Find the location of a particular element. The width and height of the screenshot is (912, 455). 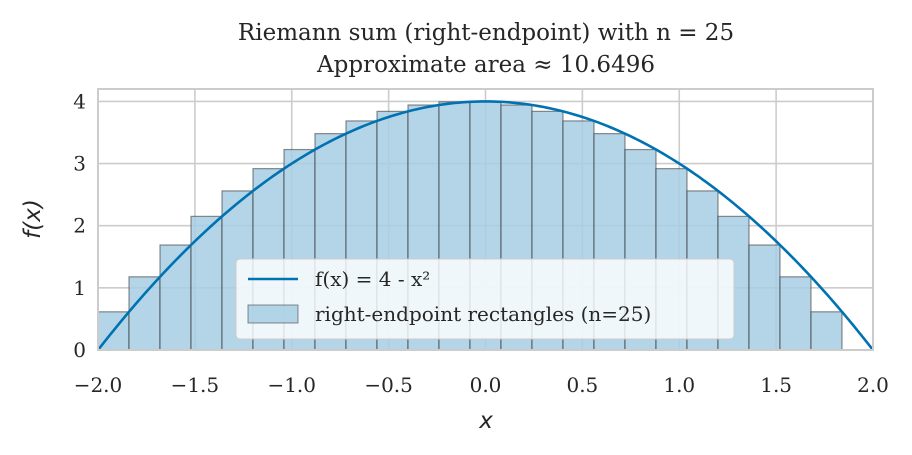

legend-box is located at coordinates (485, 299).